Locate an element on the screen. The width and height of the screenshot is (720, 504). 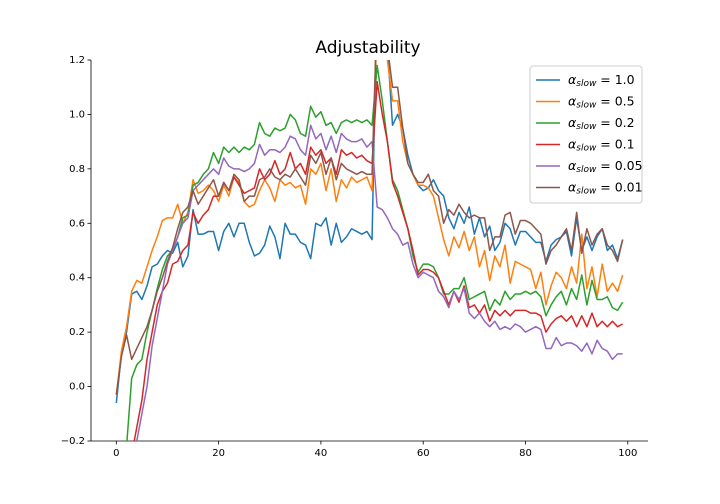
y-tick-label: 0.6 is located at coordinates (77, 223).